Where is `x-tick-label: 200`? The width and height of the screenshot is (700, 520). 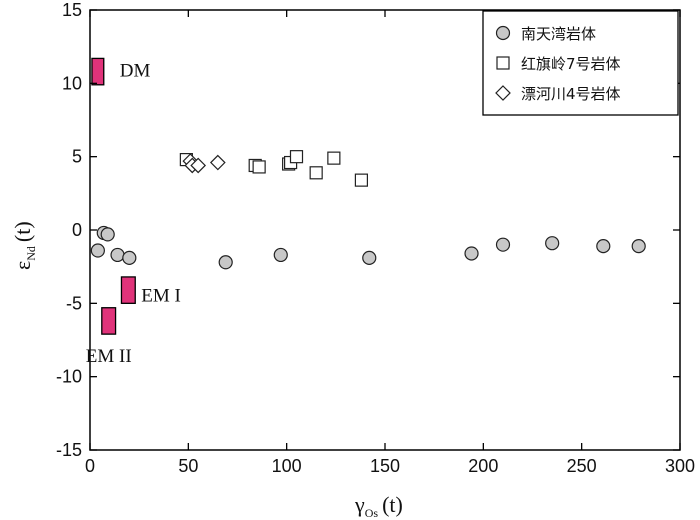 x-tick-label: 200 is located at coordinates (483, 466).